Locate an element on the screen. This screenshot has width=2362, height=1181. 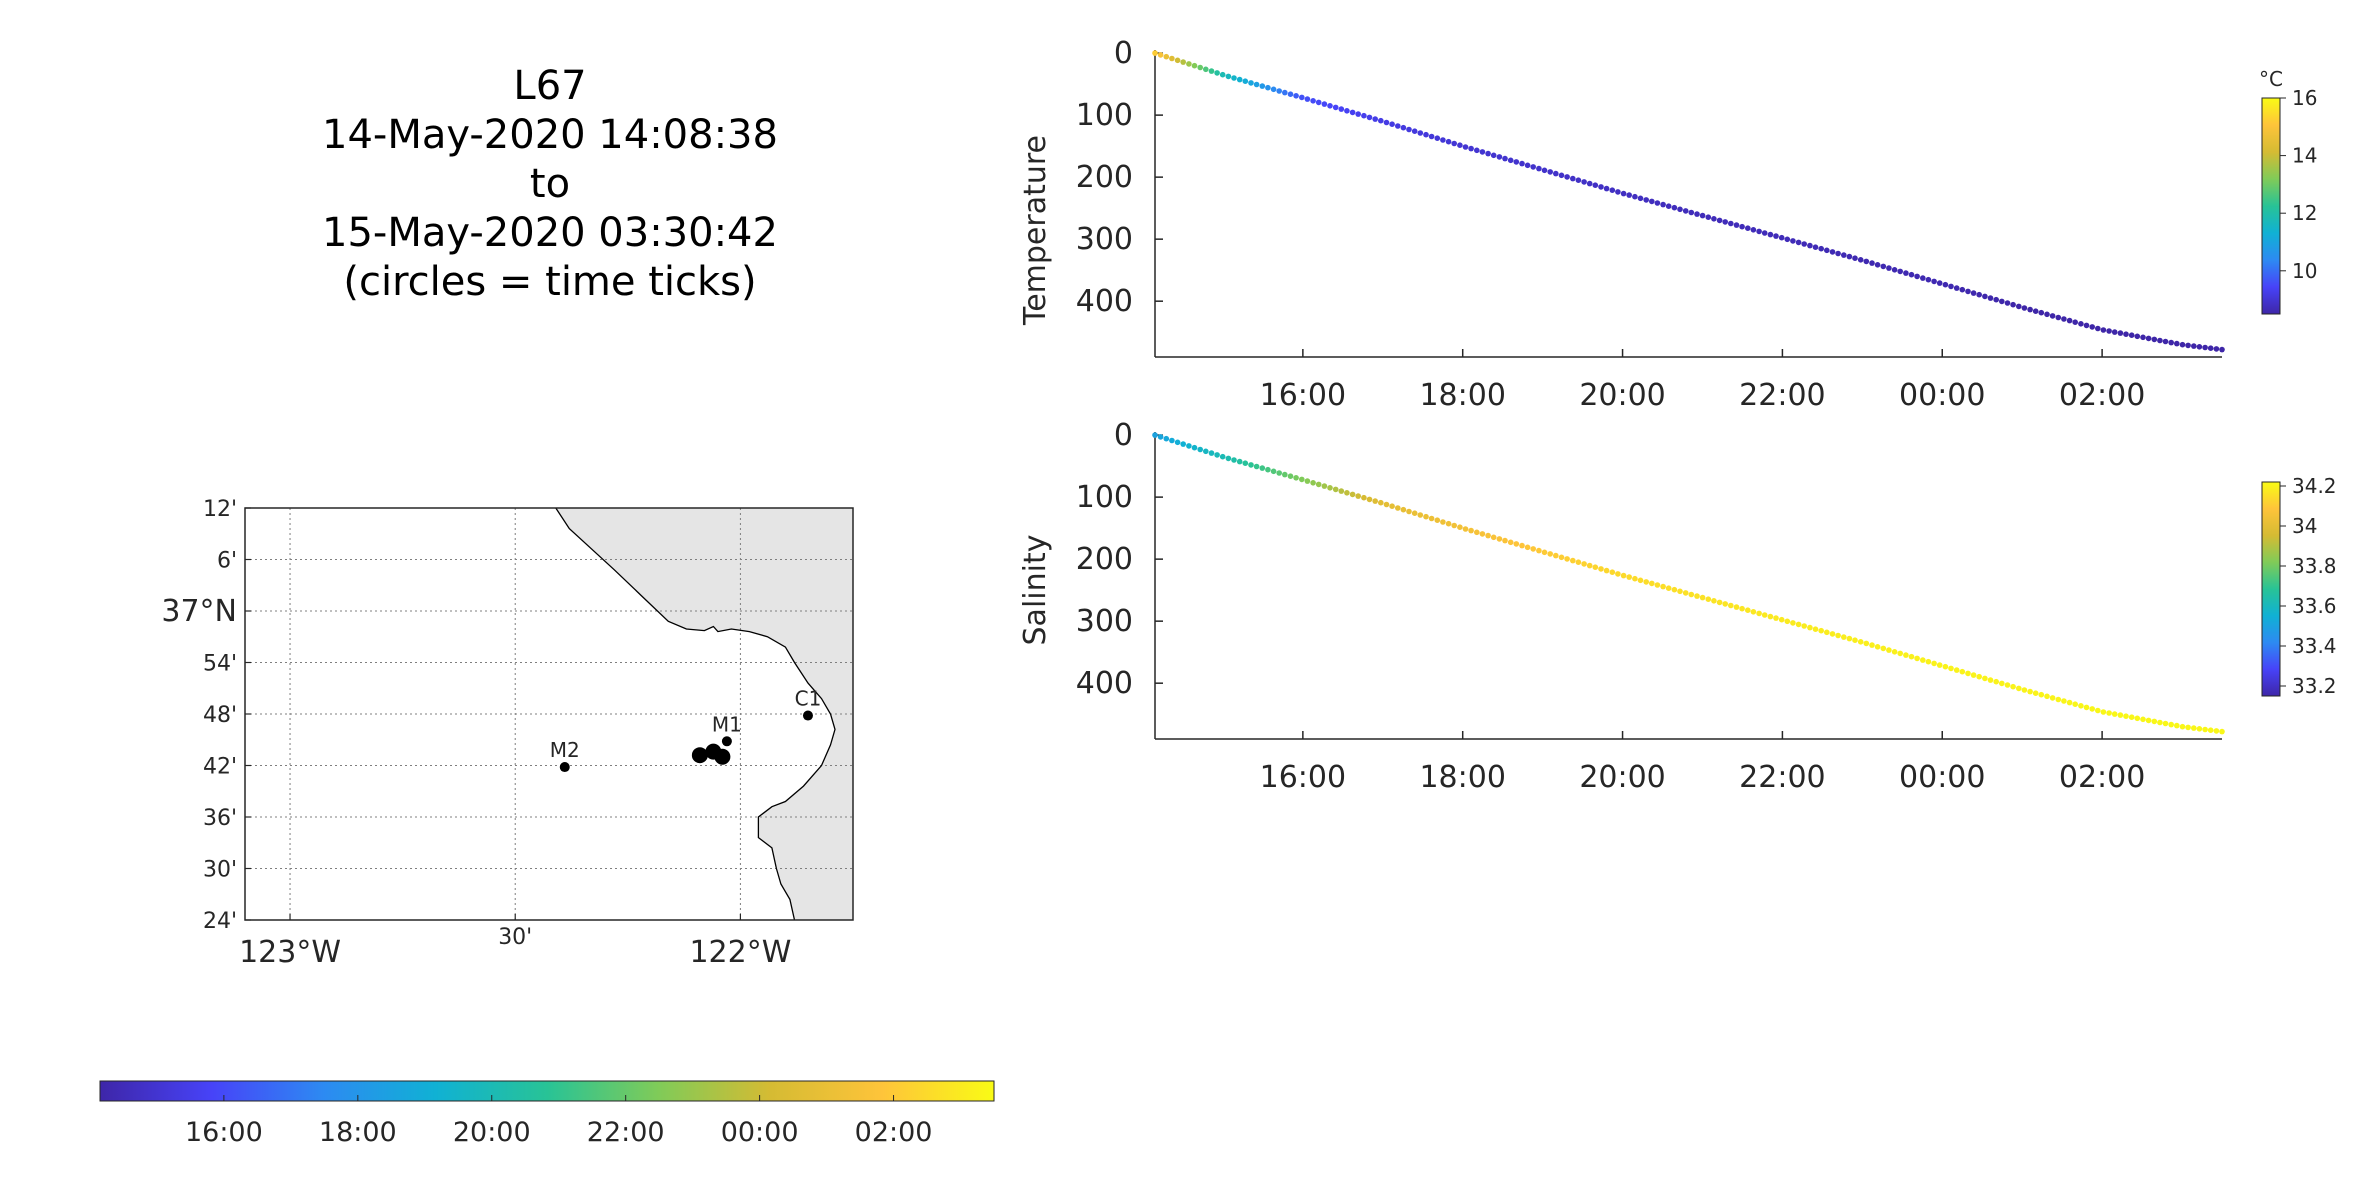
time-colorbar-tick-label: 22:00 is located at coordinates (626, 1132).